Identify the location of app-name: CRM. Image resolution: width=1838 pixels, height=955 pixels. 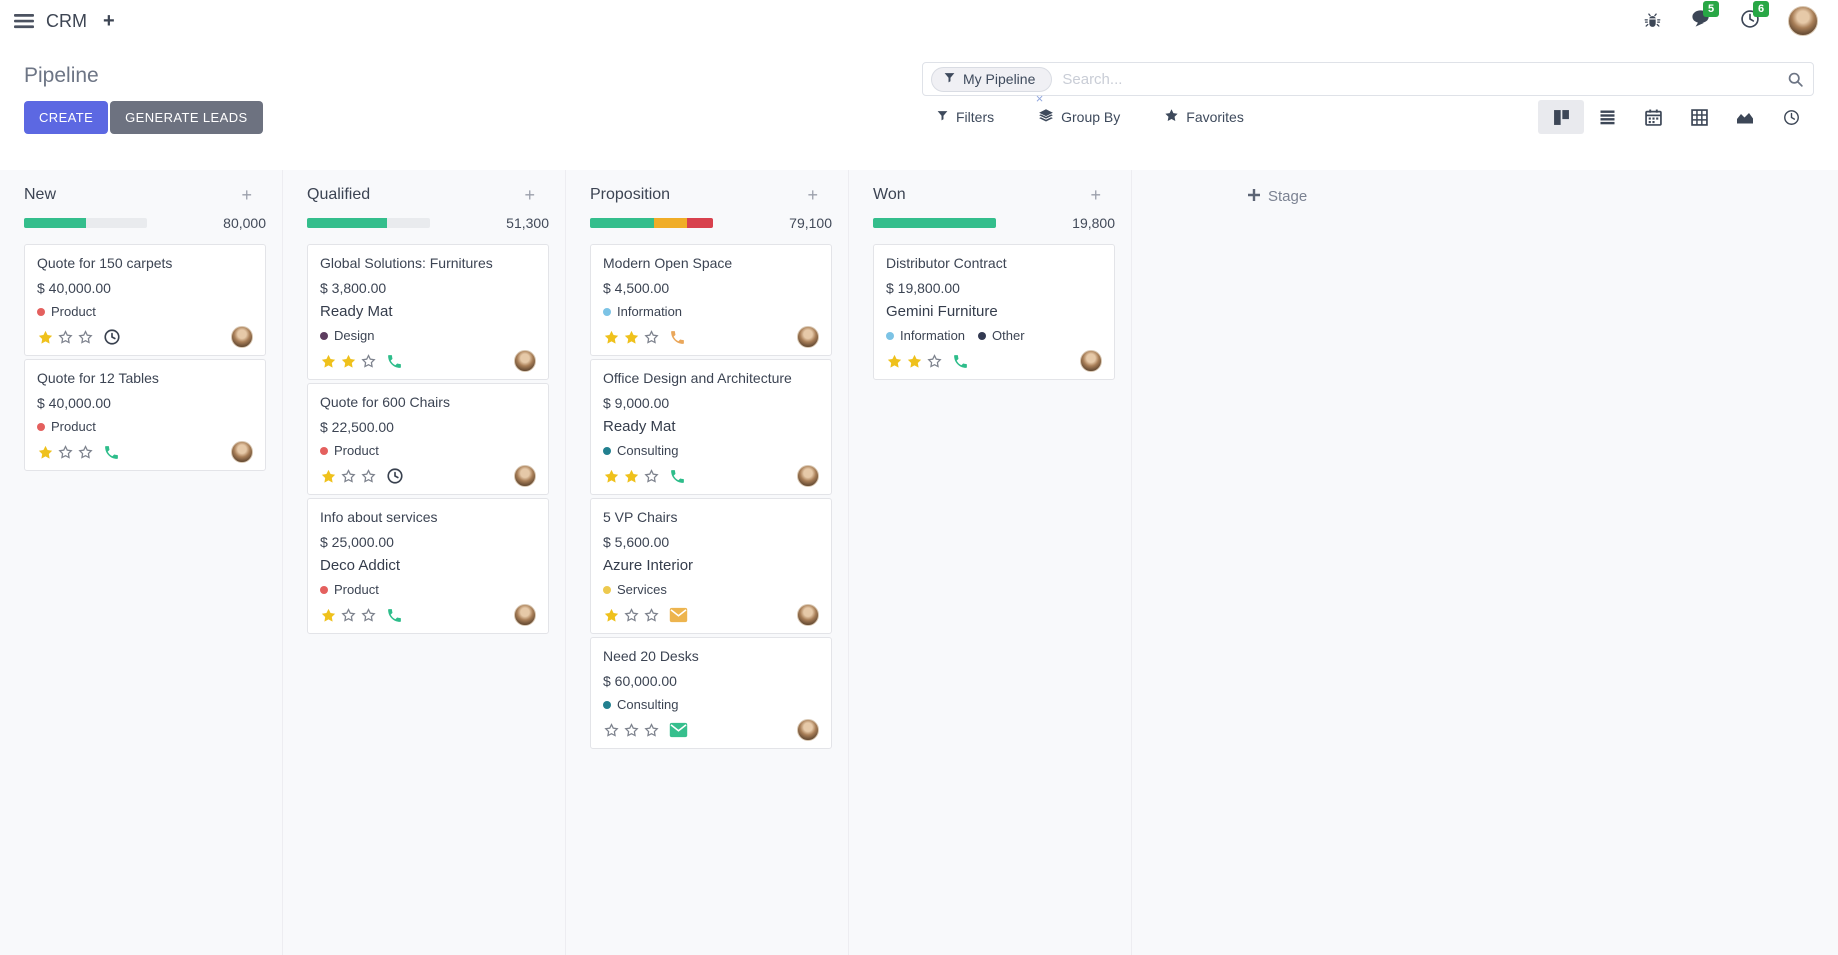
(66, 20).